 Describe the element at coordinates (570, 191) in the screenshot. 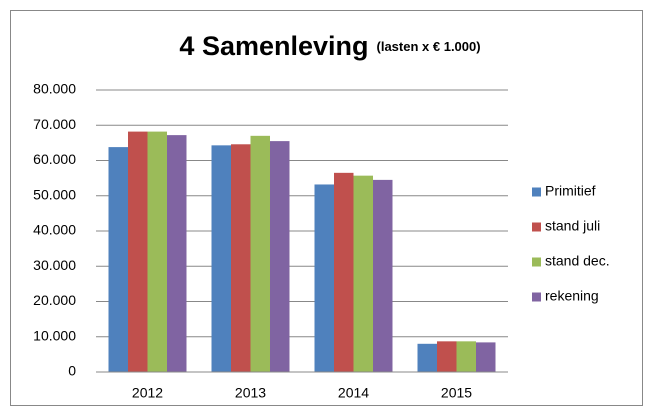

I see `legend-label: Primitief` at that location.